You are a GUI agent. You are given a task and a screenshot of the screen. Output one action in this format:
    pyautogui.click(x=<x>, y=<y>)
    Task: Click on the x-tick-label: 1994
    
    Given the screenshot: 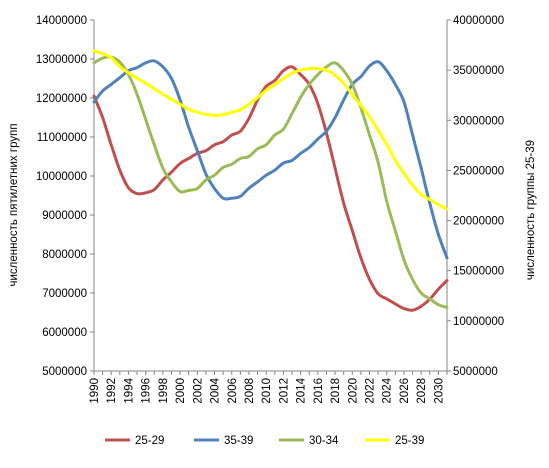 What is the action you would take?
    pyautogui.click(x=129, y=390)
    